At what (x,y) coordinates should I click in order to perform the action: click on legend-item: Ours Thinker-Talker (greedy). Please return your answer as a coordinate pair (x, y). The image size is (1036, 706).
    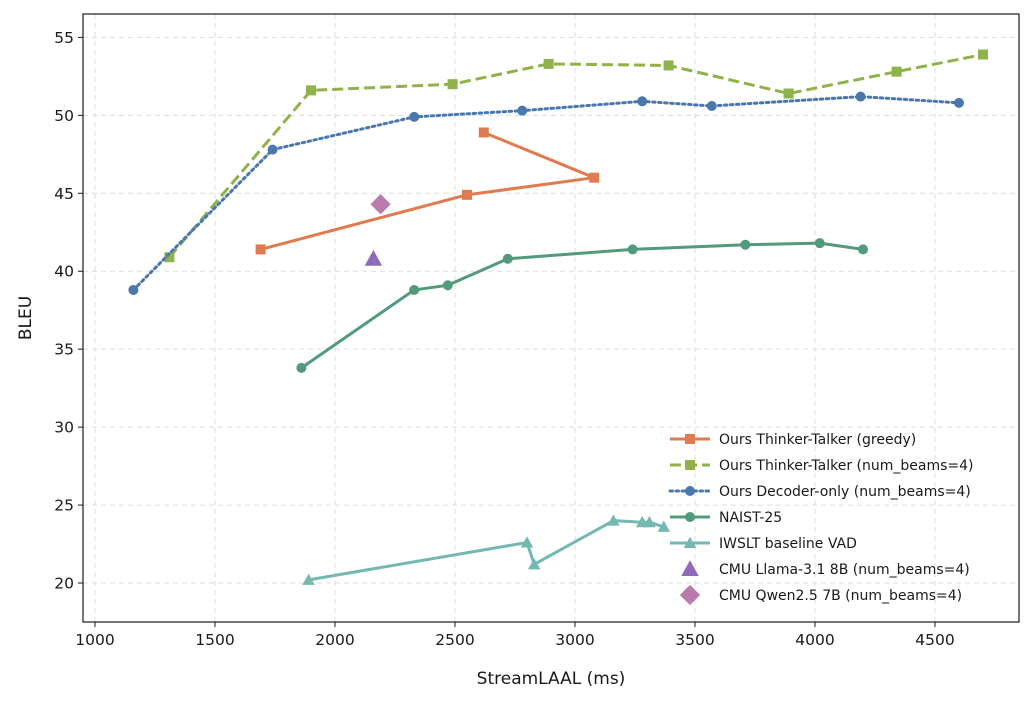
    Looking at the image, I should click on (793, 440).